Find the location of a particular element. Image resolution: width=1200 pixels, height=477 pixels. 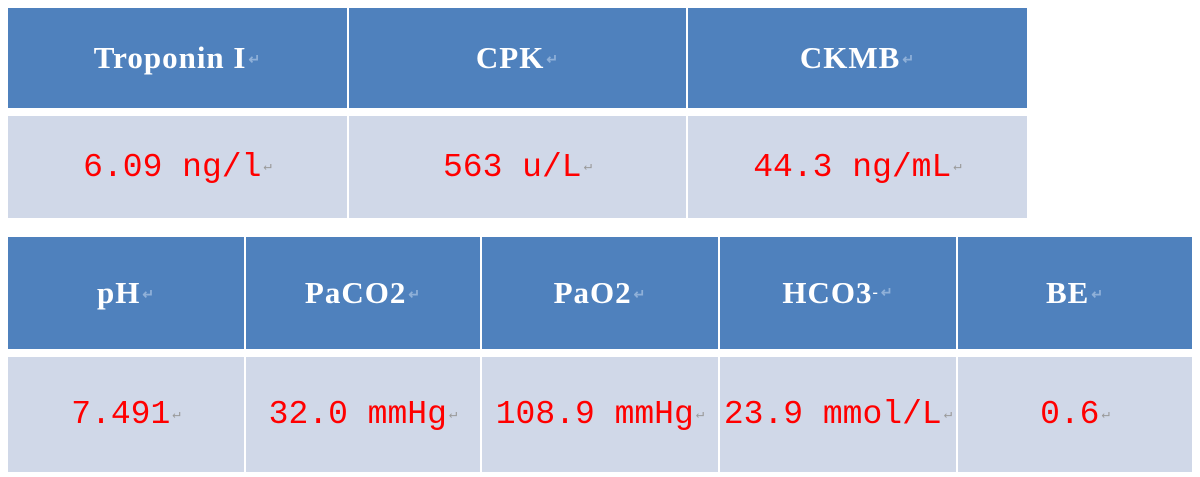

value-paco2: 32.0 mmHg is located at coordinates (363, 414).